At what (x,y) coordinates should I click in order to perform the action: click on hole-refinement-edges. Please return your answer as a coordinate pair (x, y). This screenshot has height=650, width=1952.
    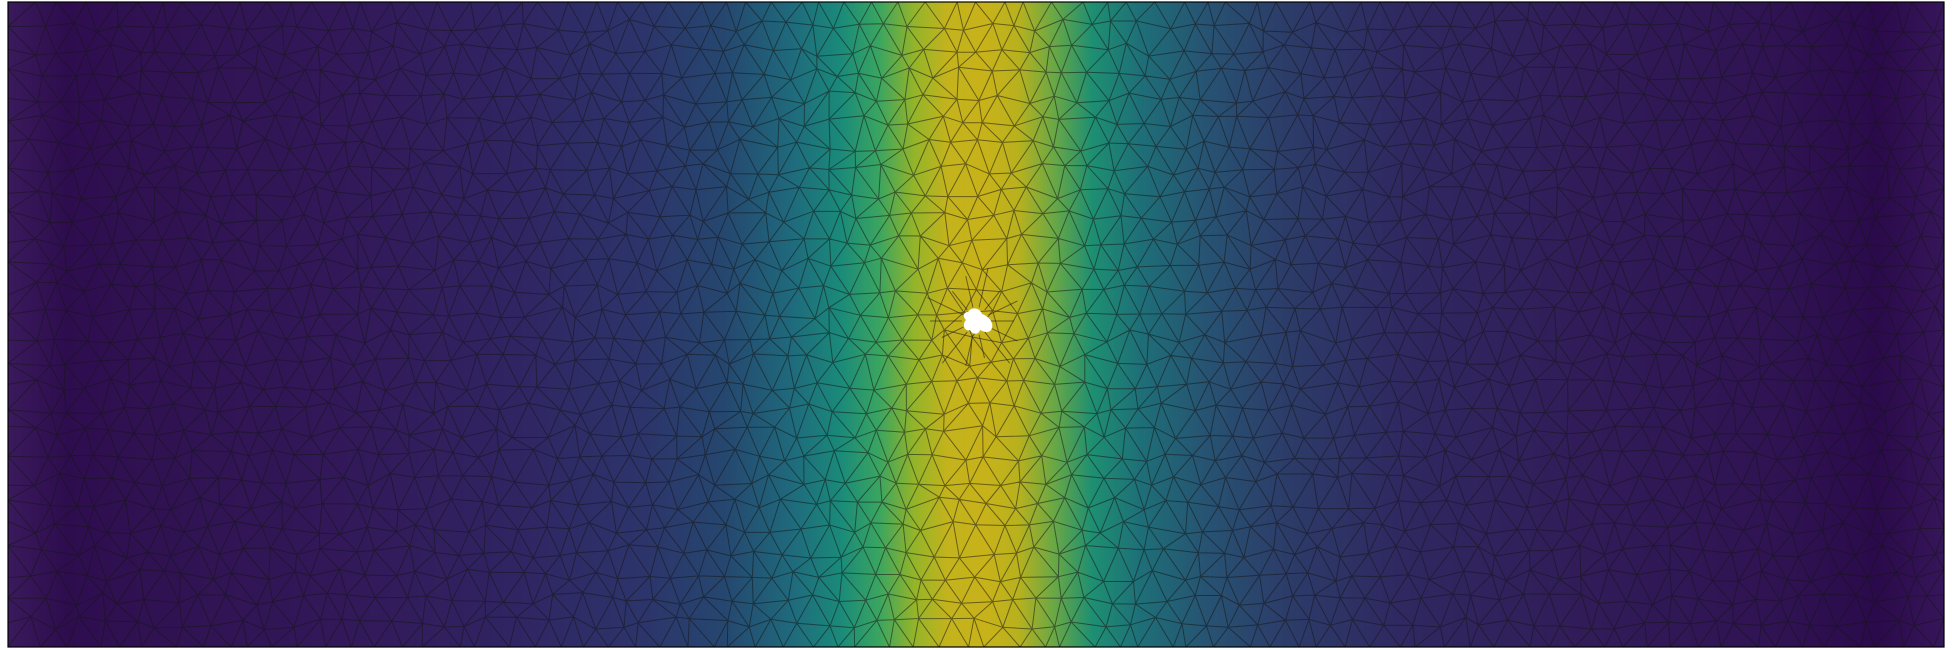
    Looking at the image, I should click on (972, 317).